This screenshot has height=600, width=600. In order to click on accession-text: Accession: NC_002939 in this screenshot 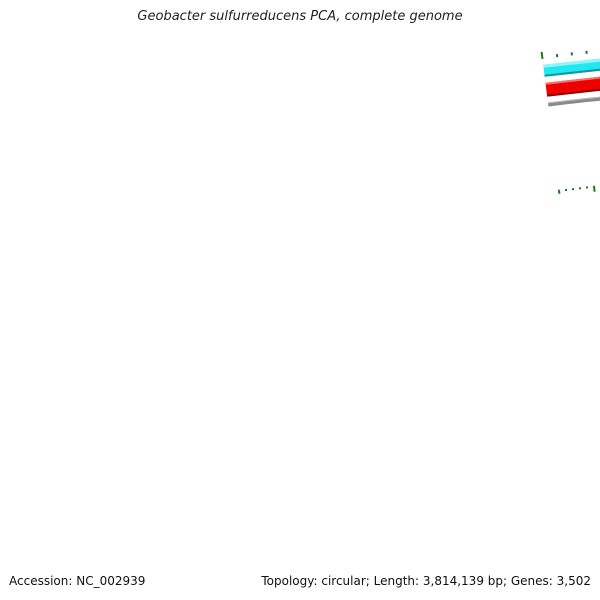, I will do `click(77, 581)`.